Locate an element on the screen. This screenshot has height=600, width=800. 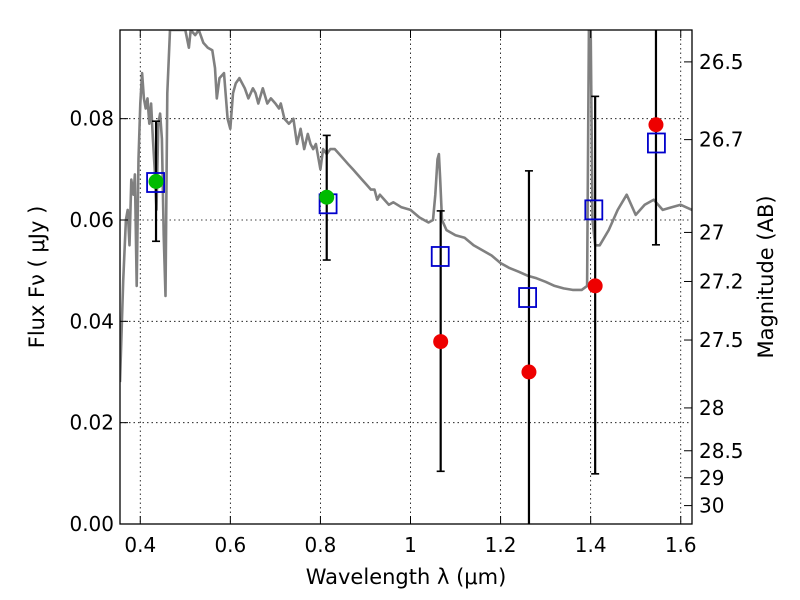
y-tick-label: 0.06 is located at coordinates (91, 220).